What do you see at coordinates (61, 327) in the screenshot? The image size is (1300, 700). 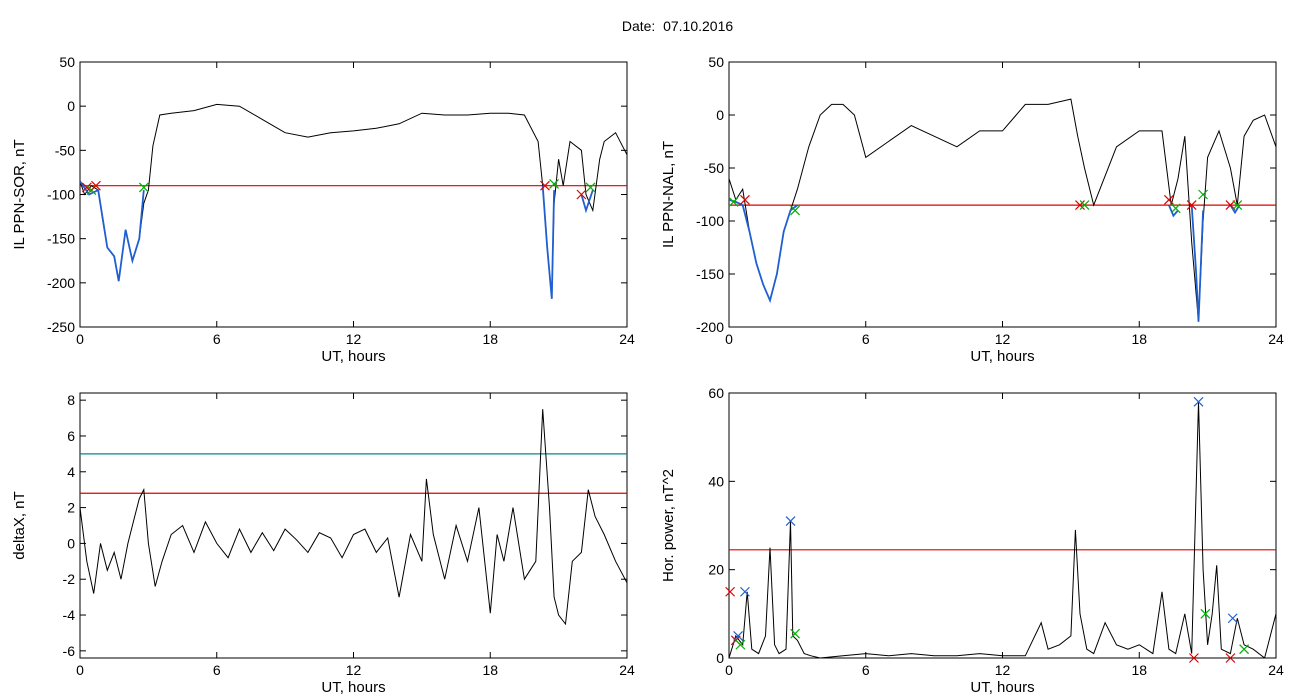 I see `y-tick-label: -250` at bounding box center [61, 327].